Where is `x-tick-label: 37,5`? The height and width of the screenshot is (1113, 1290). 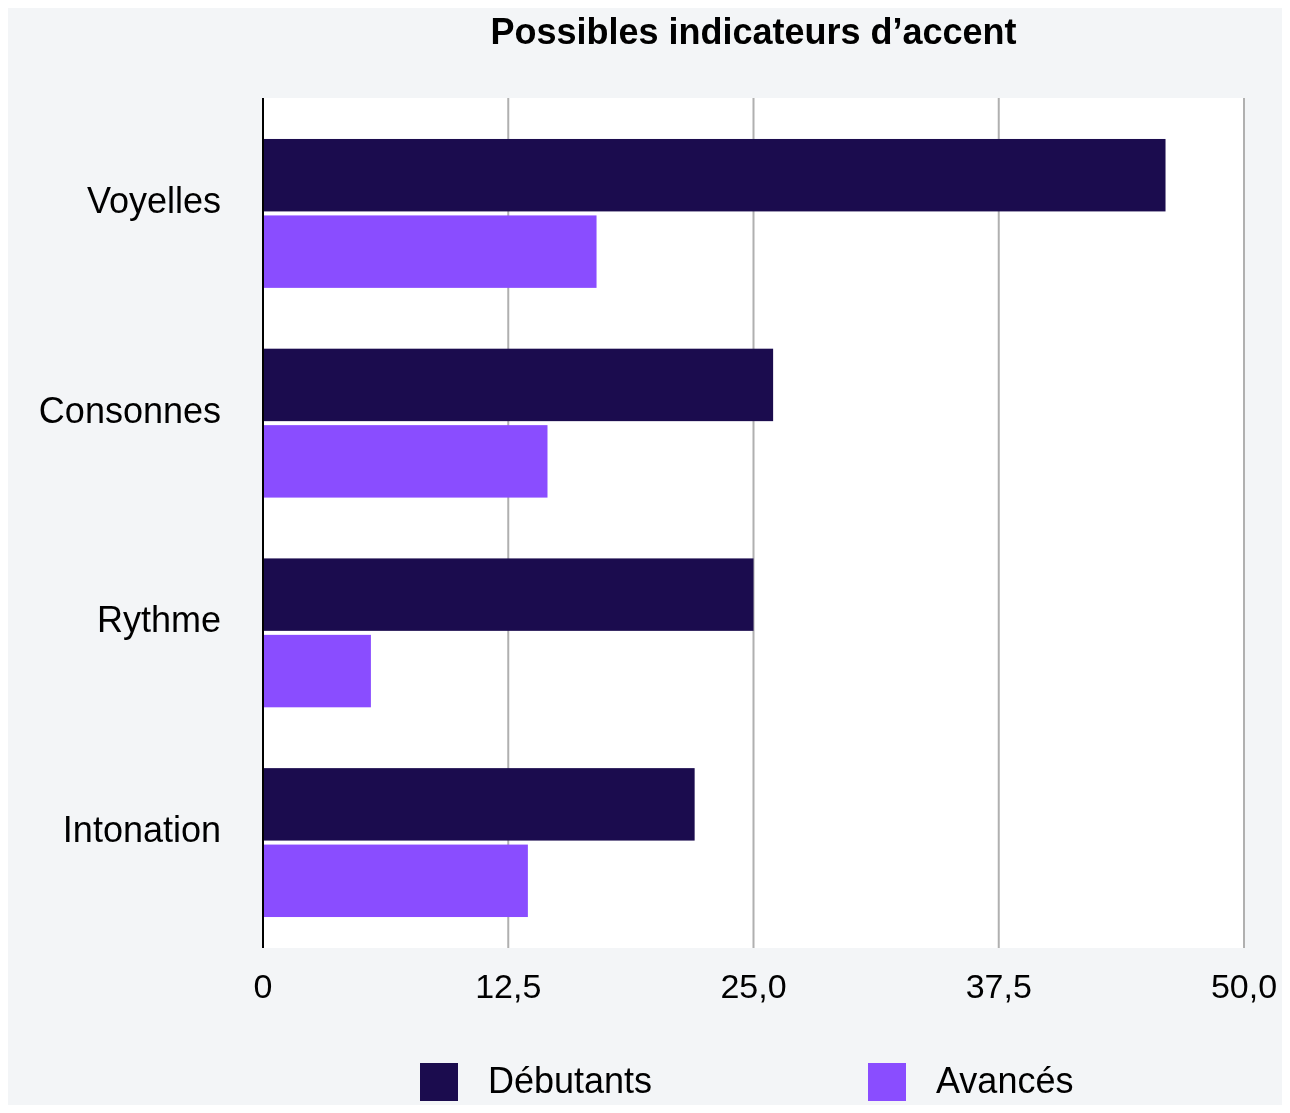 x-tick-label: 37,5 is located at coordinates (998, 986).